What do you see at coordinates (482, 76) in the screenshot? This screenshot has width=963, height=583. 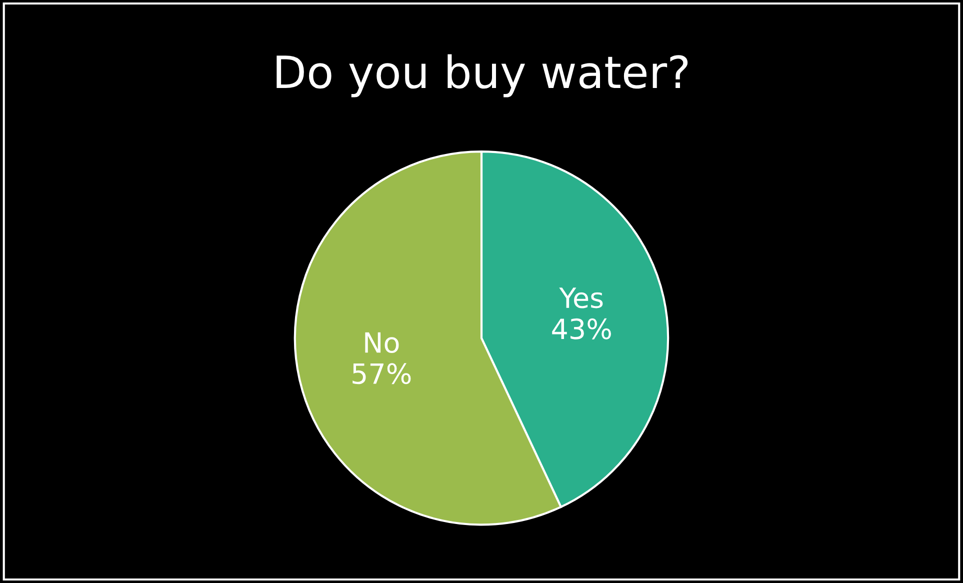 I see `chart-title: Do you buy water?` at bounding box center [482, 76].